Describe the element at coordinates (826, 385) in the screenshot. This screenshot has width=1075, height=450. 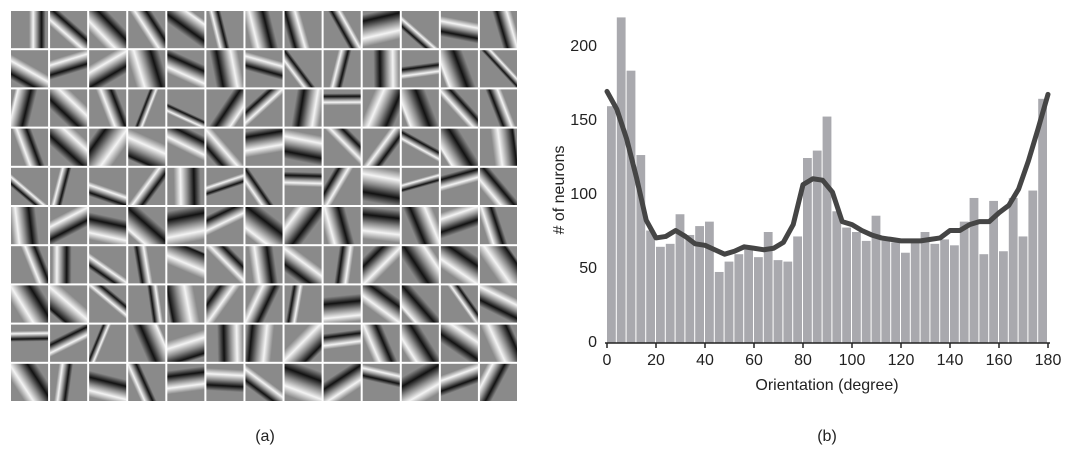
I see `x-axis-label: Orientation (degree)` at that location.